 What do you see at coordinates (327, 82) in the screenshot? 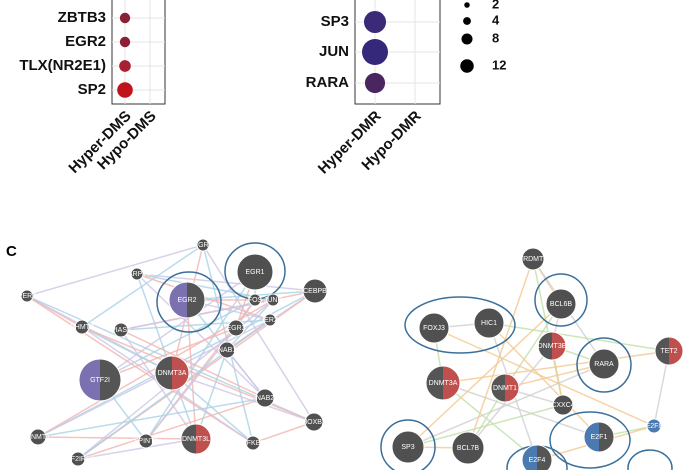
I see `y-tick-label: RARA` at bounding box center [327, 82].